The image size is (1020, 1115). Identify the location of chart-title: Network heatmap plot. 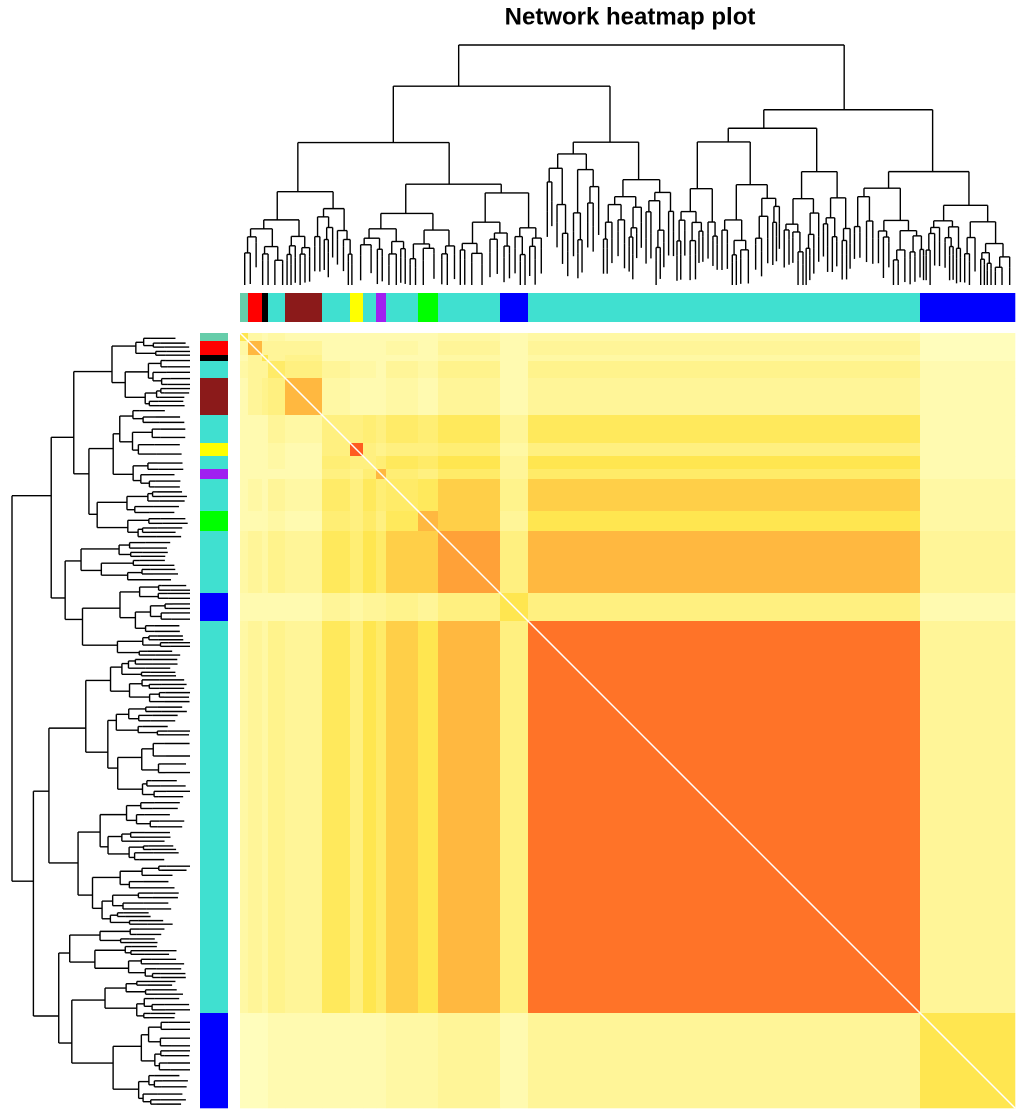
(630, 16).